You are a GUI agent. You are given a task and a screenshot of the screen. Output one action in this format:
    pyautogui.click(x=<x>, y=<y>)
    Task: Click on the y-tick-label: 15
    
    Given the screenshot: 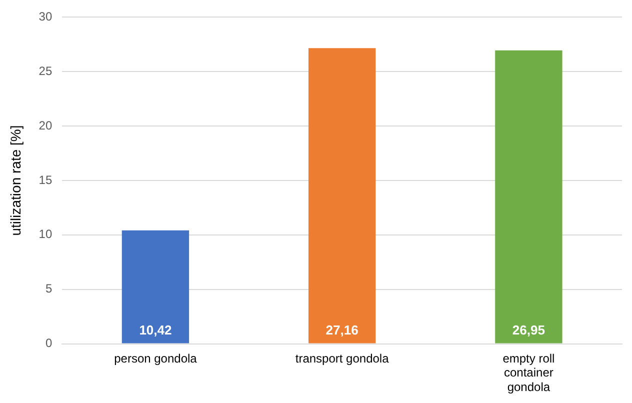 What is the action you would take?
    pyautogui.click(x=45, y=179)
    